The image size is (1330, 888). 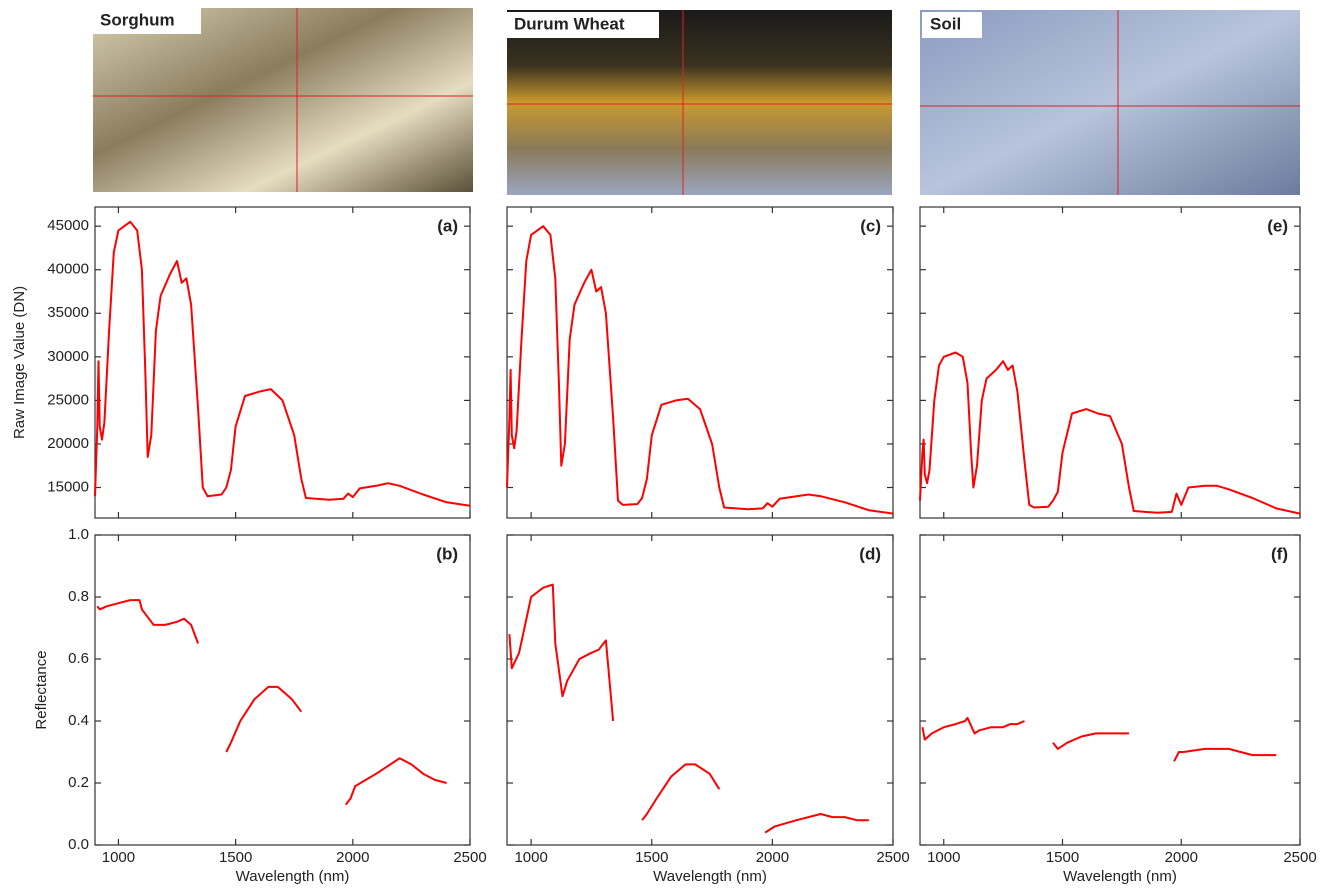 I want to click on photo-label: Sorghum, so click(x=137, y=19).